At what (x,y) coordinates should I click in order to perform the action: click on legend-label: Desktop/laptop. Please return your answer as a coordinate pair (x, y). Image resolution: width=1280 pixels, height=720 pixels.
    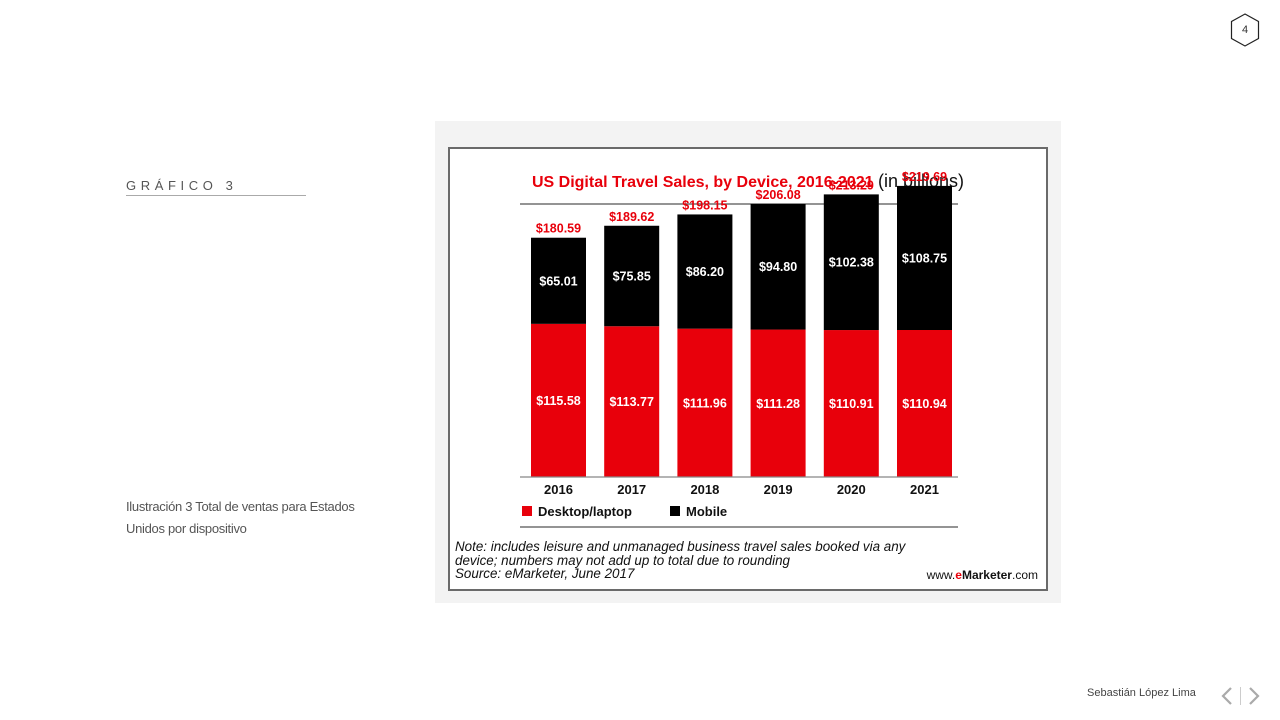
    Looking at the image, I should click on (585, 511).